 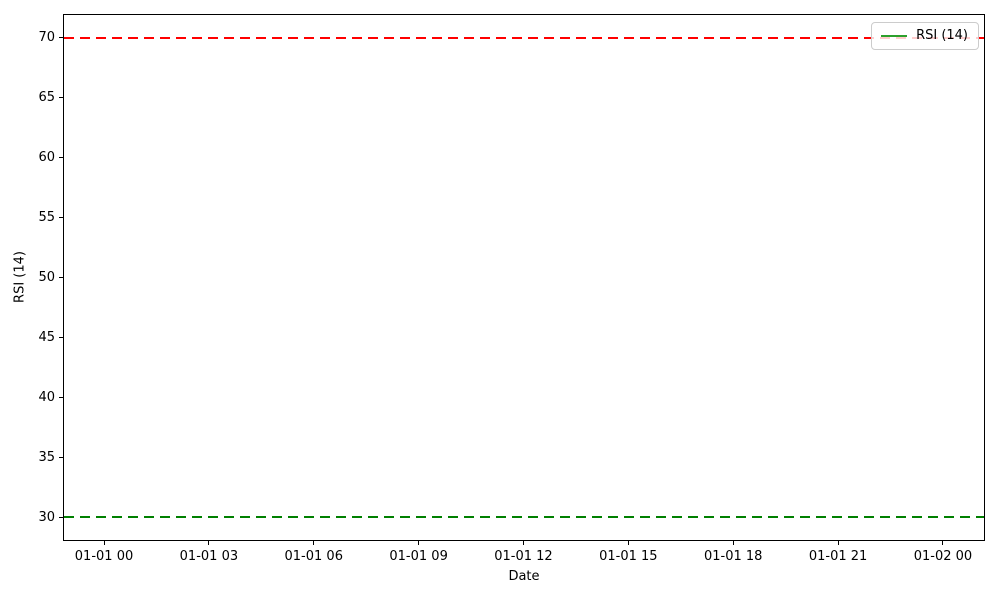 What do you see at coordinates (46, 397) in the screenshot?
I see `y-tick-label: 40` at bounding box center [46, 397].